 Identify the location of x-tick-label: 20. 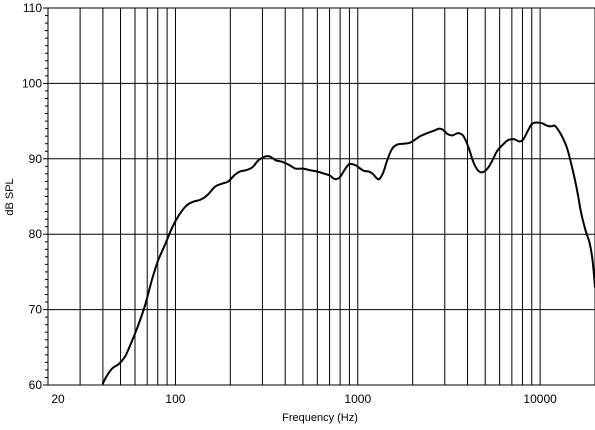
(58, 399).